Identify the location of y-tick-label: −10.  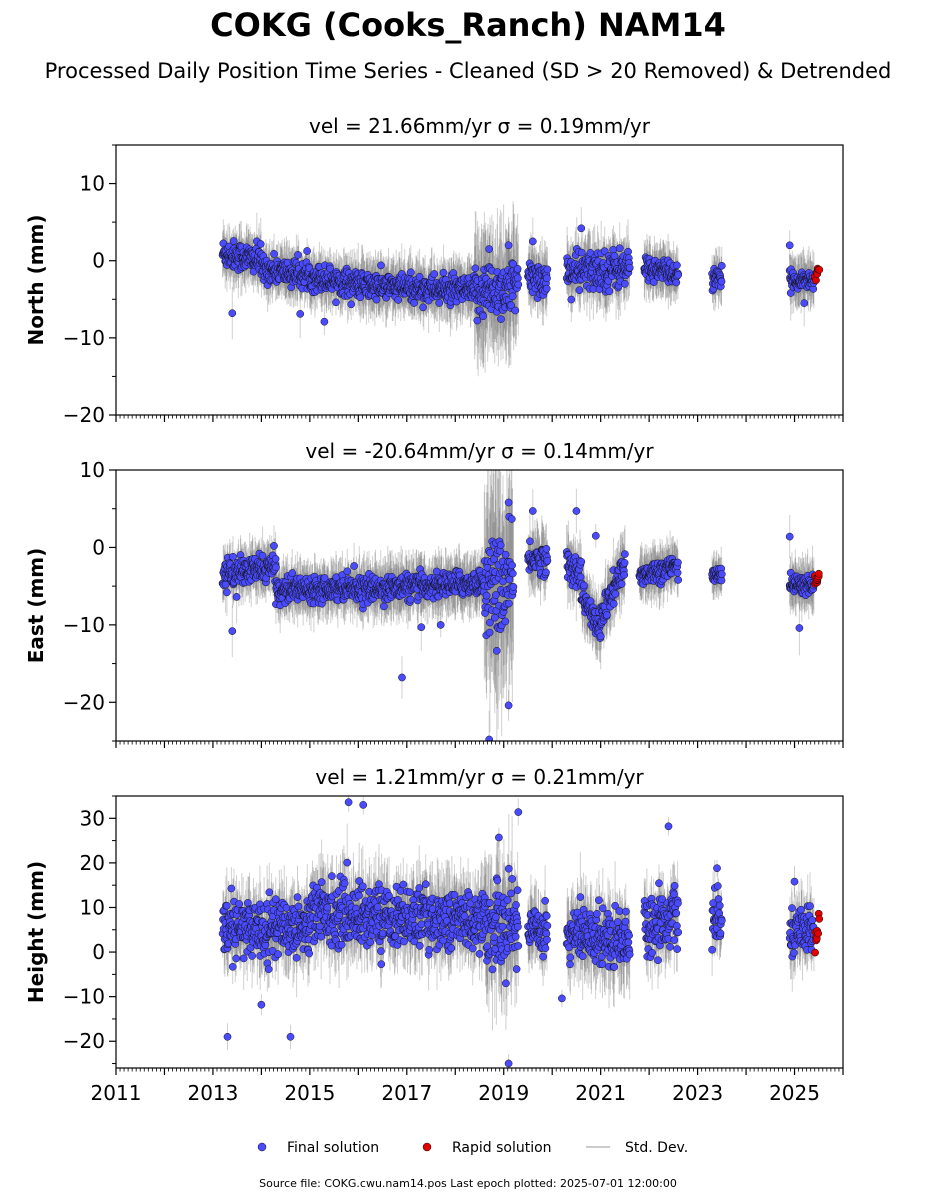
(84, 338).